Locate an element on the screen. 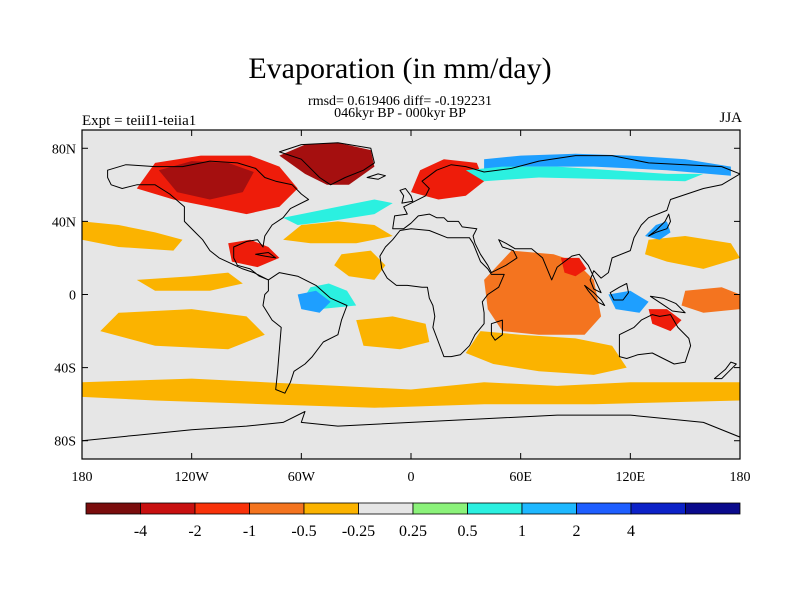 This screenshot has height=600, width=800. lat-tick-label: 40S is located at coordinates (65, 369).